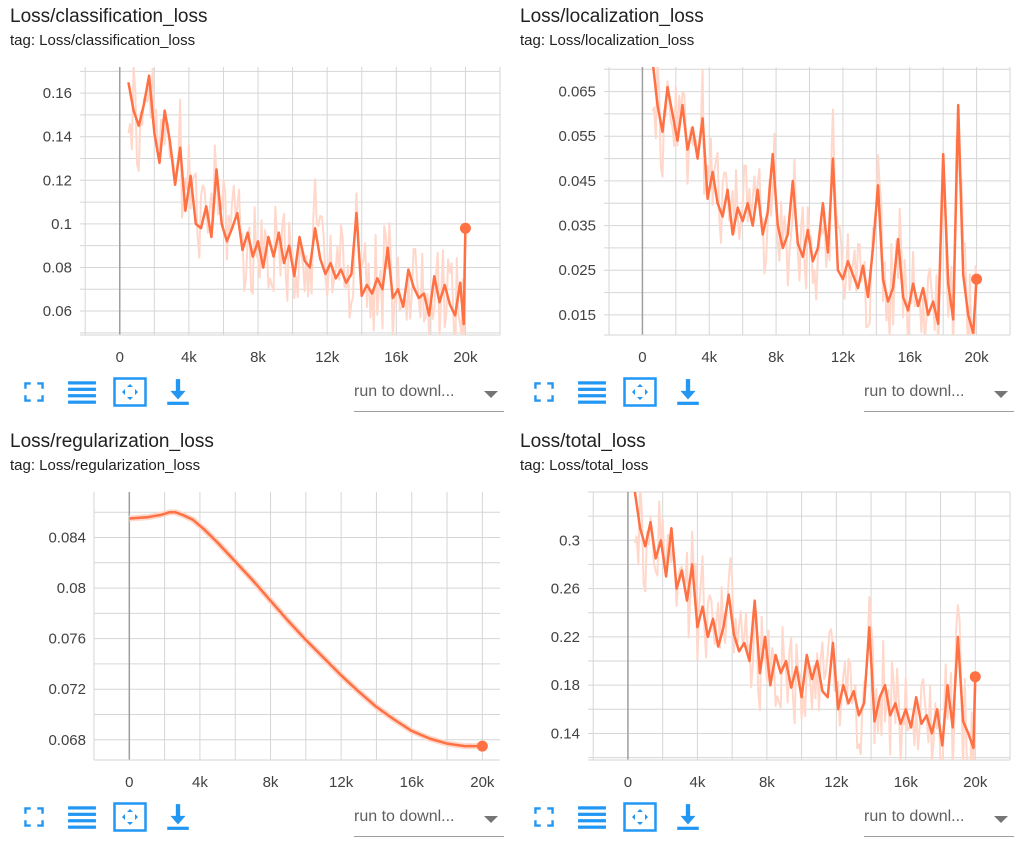 This screenshot has height=847, width=1027. I want to click on card-tag: tag: Loss/classification_loss, so click(103, 40).